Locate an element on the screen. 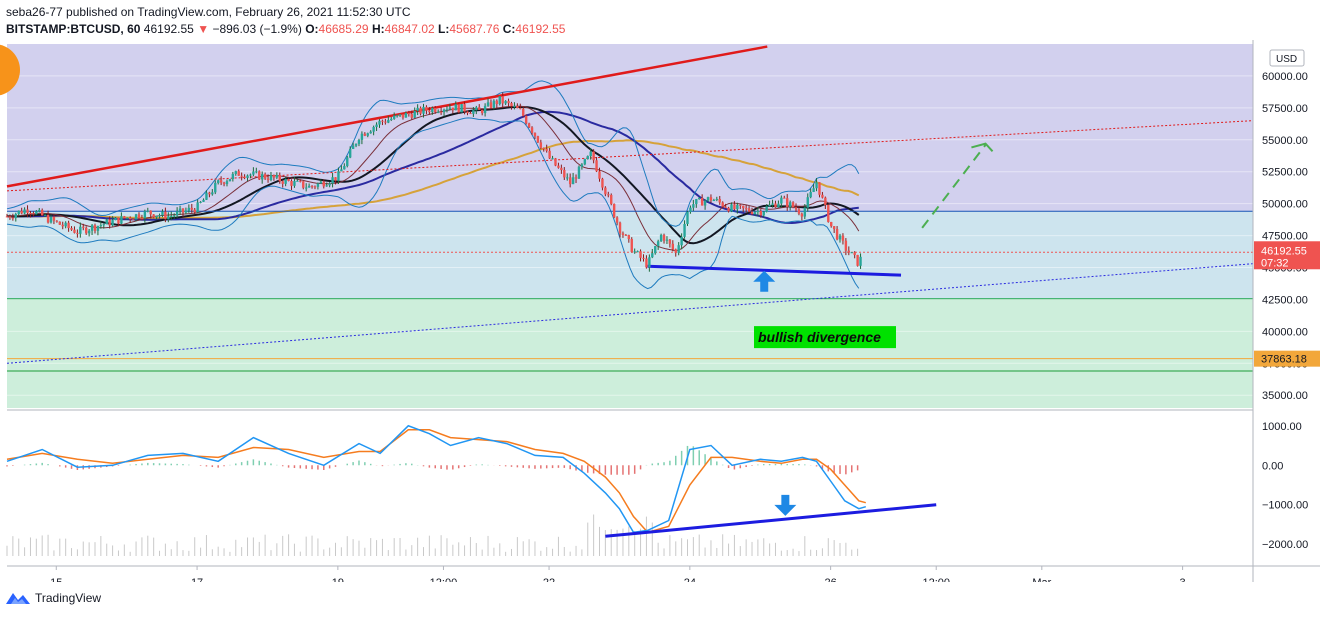 This screenshot has height=617, width=1330. divergence-label: bullish divergence is located at coordinates (819, 337).